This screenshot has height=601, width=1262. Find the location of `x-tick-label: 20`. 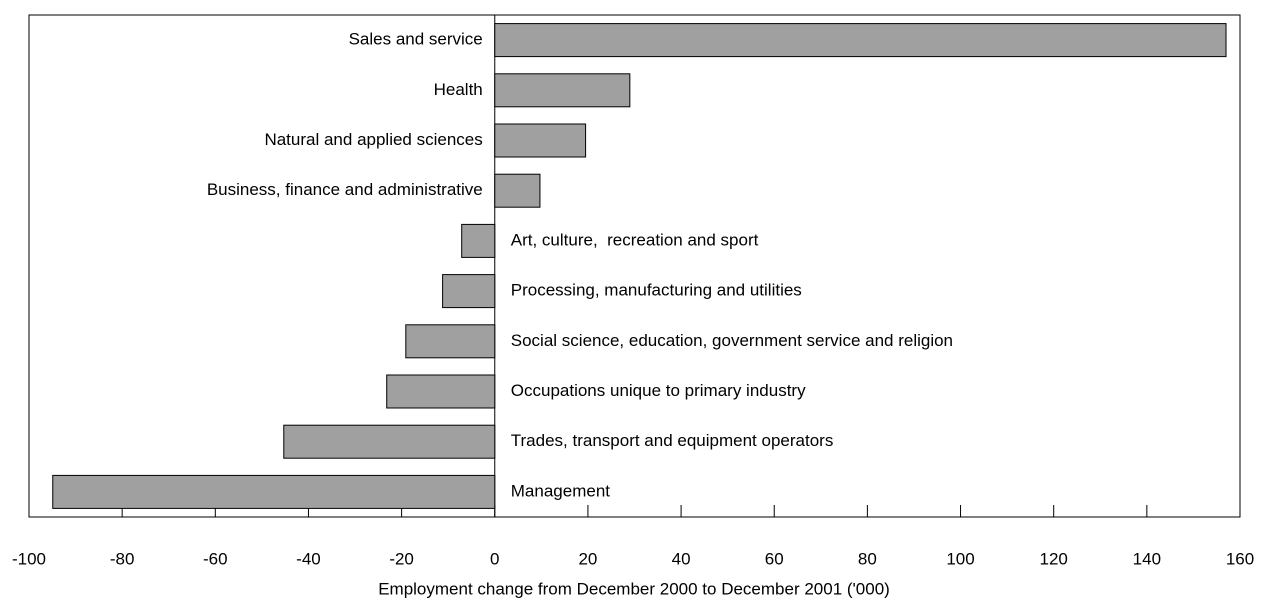

x-tick-label: 20 is located at coordinates (587, 558).